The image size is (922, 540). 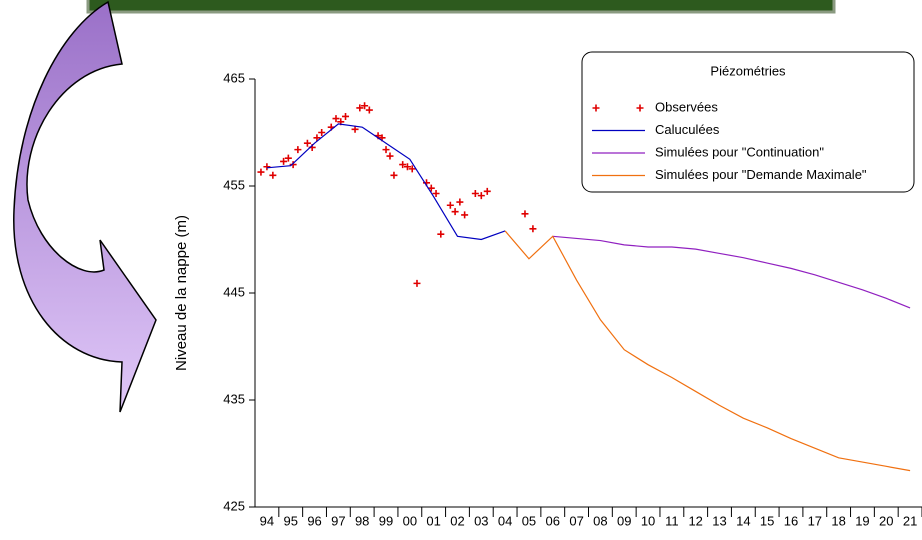 I want to click on x-tick-label: 20, so click(x=886, y=520).